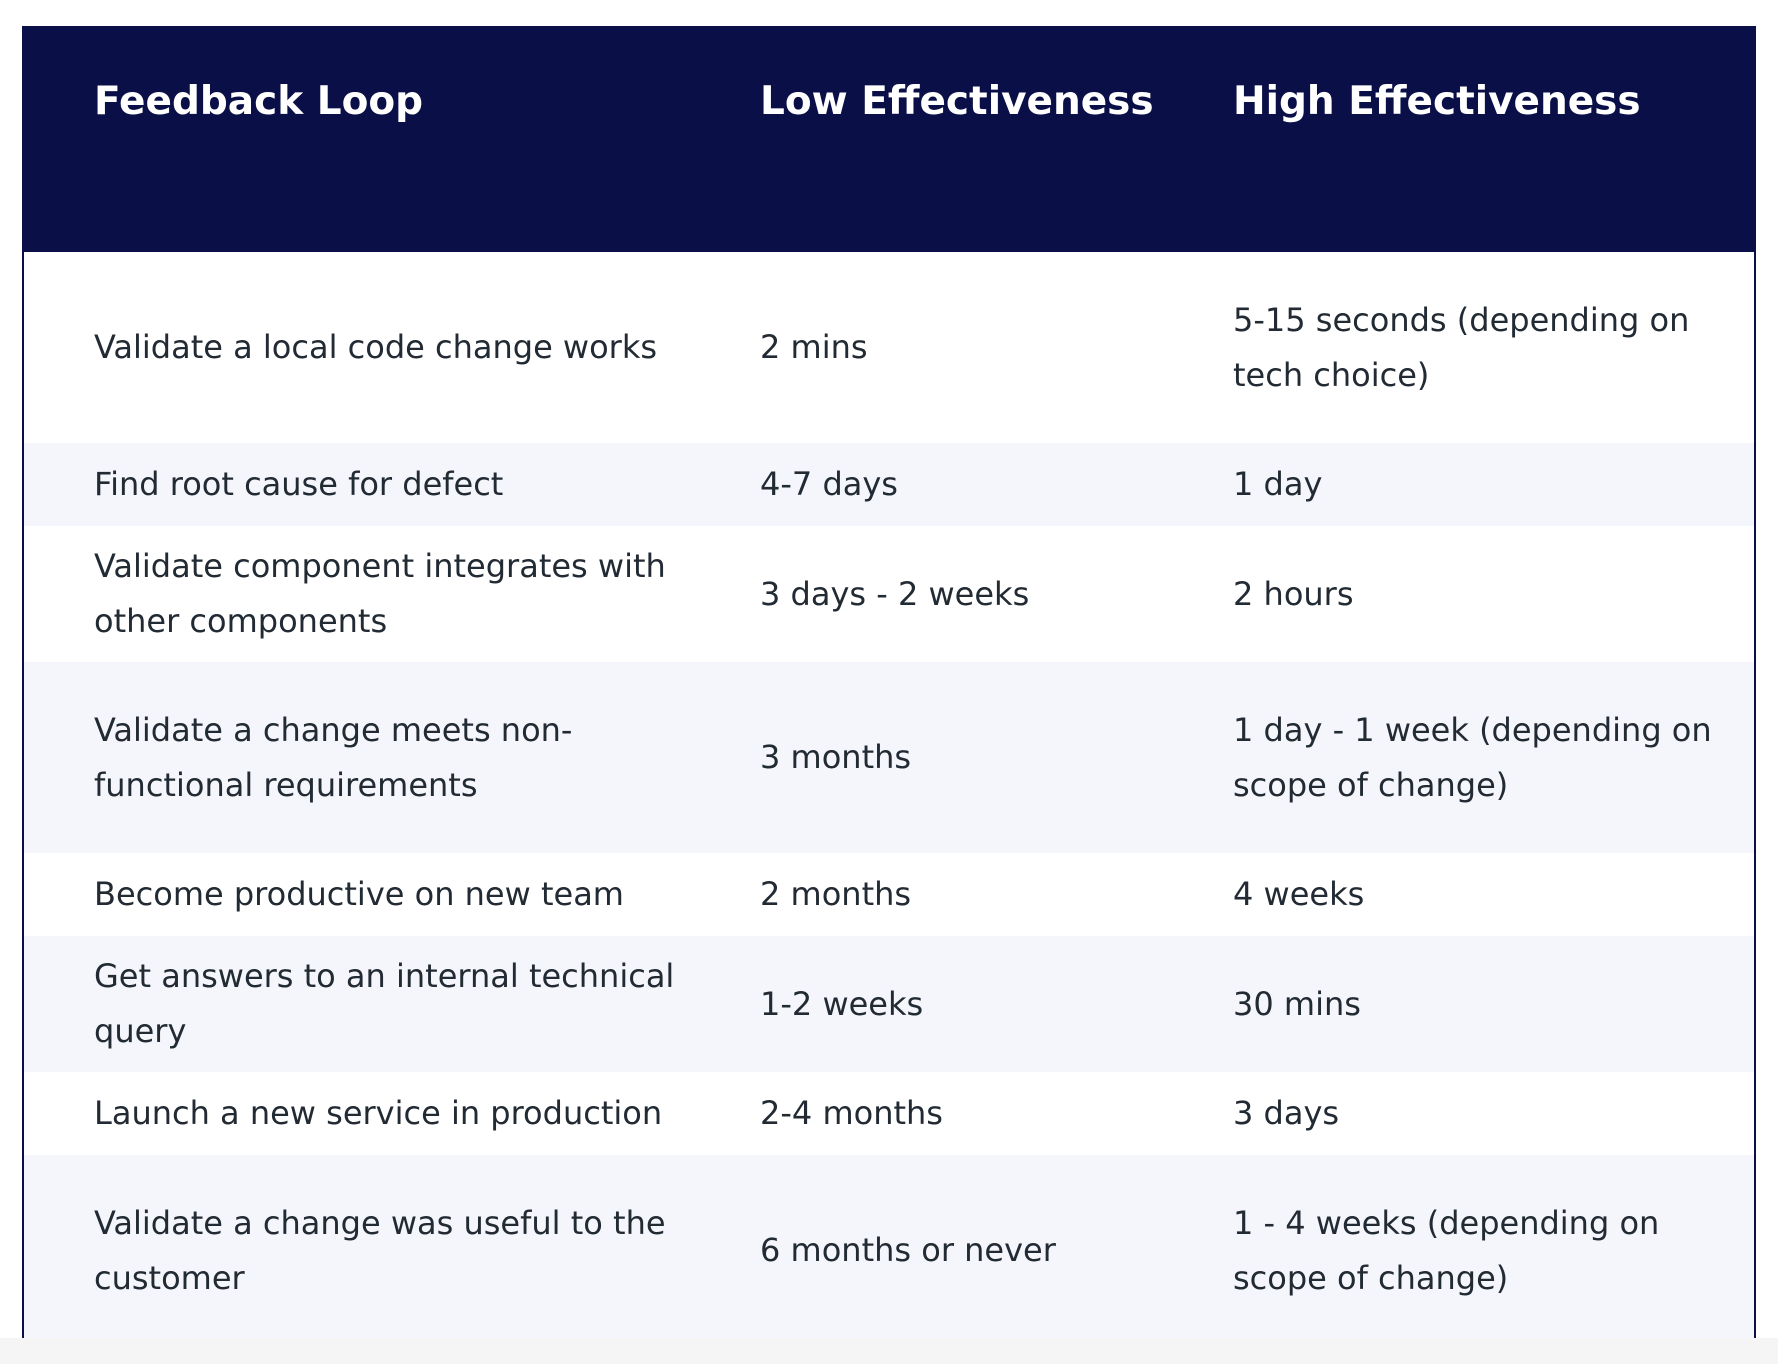 This screenshot has width=1778, height=1364. Describe the element at coordinates (1278, 484) in the screenshot. I see `high-effectiveness-cell: 1 day` at that location.